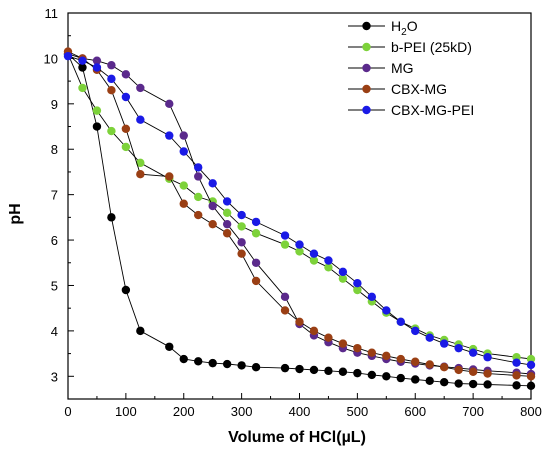 The width and height of the screenshot is (550, 453). What do you see at coordinates (54, 195) in the screenshot?
I see `y-tick-label: 7` at bounding box center [54, 195].